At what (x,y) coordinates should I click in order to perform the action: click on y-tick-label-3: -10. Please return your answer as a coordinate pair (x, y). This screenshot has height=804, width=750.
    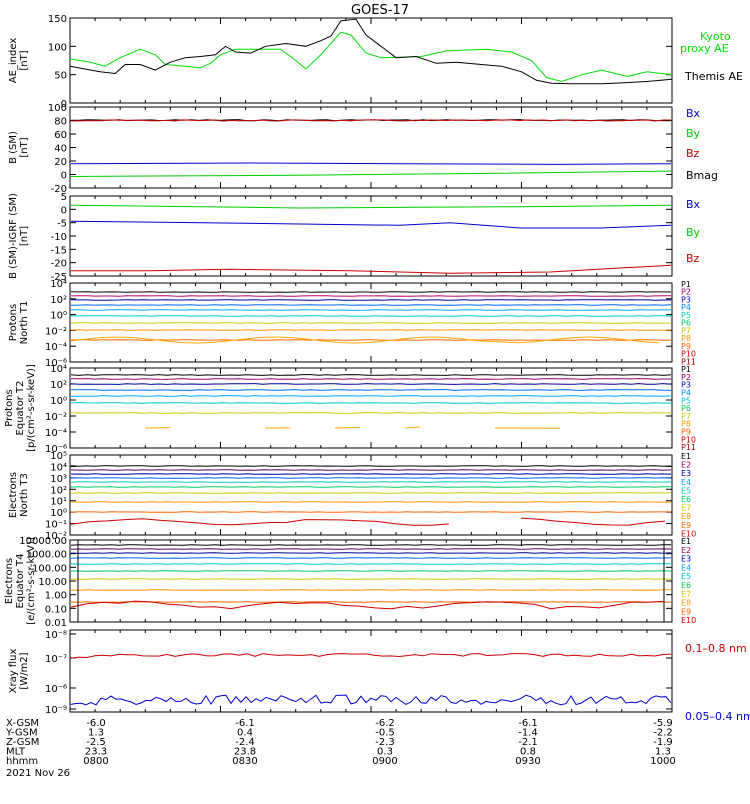
    Looking at the image, I should click on (59, 237).